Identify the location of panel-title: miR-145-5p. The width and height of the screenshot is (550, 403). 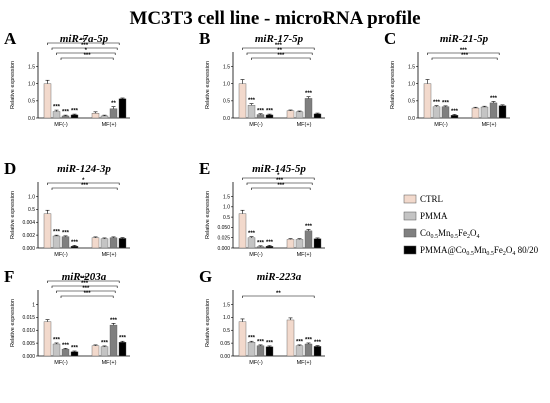
(279, 169).